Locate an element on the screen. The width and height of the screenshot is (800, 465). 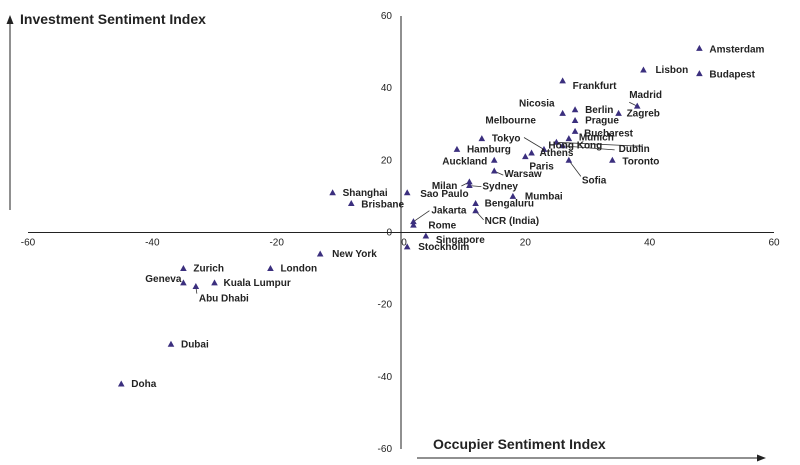
x-axis-ticks: -60 -40 -20 0 20 40 60 is located at coordinates (400, 243).